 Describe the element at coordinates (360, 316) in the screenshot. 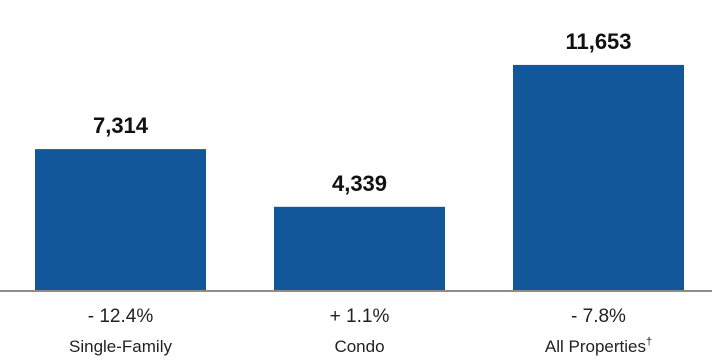

I see `change-label: + 1.1%` at that location.